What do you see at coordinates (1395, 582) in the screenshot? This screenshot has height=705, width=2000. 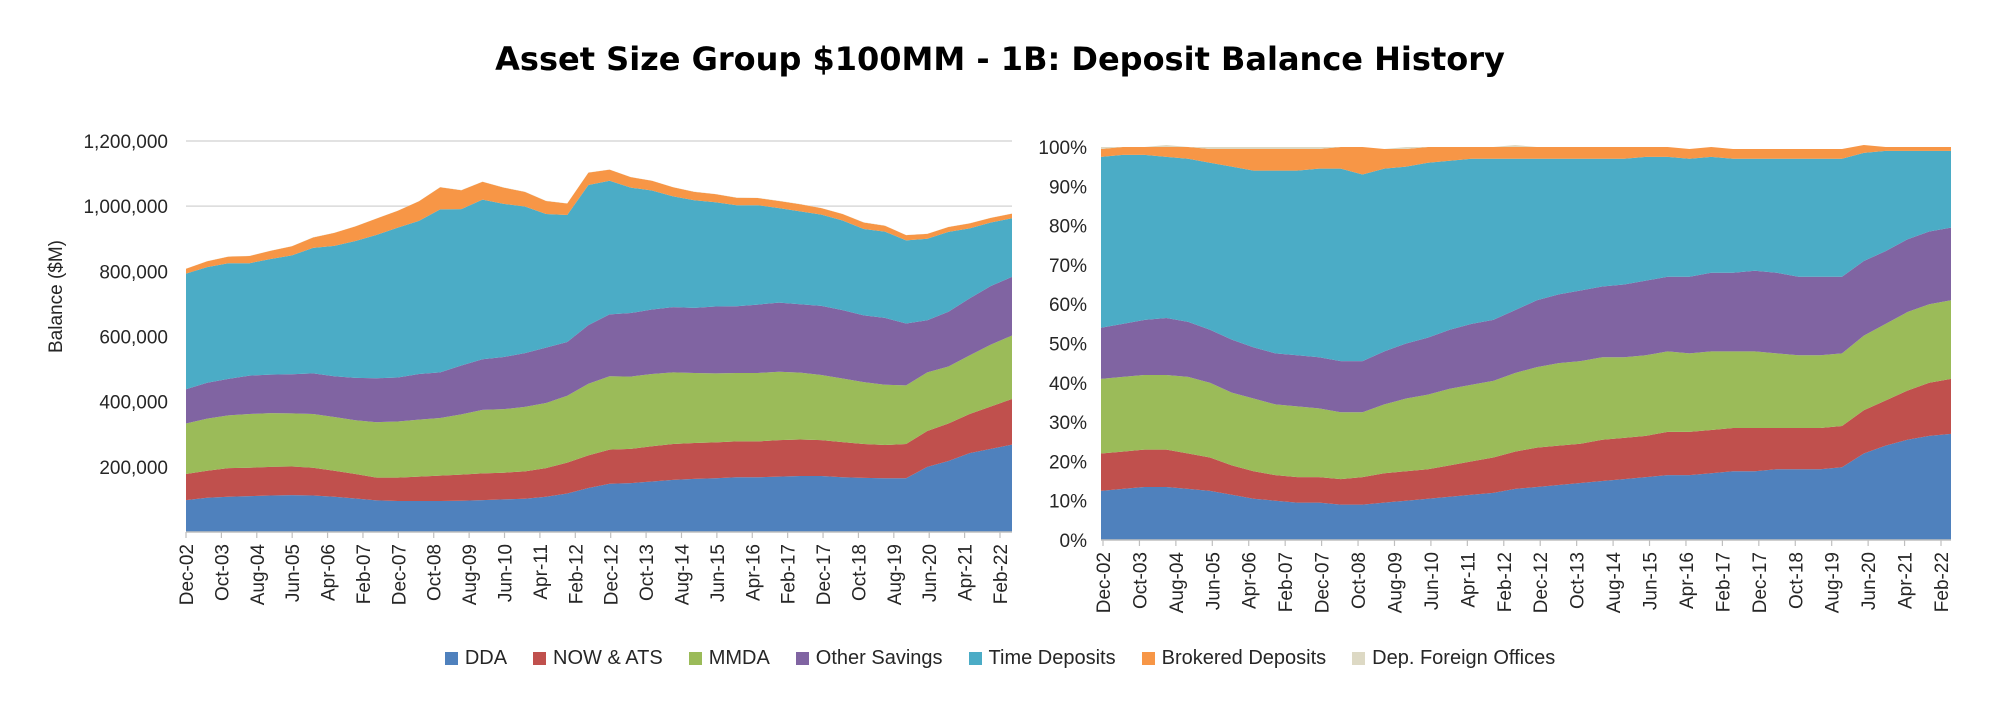 I see `percent-x-tick-label: Aug-09` at bounding box center [1395, 582].